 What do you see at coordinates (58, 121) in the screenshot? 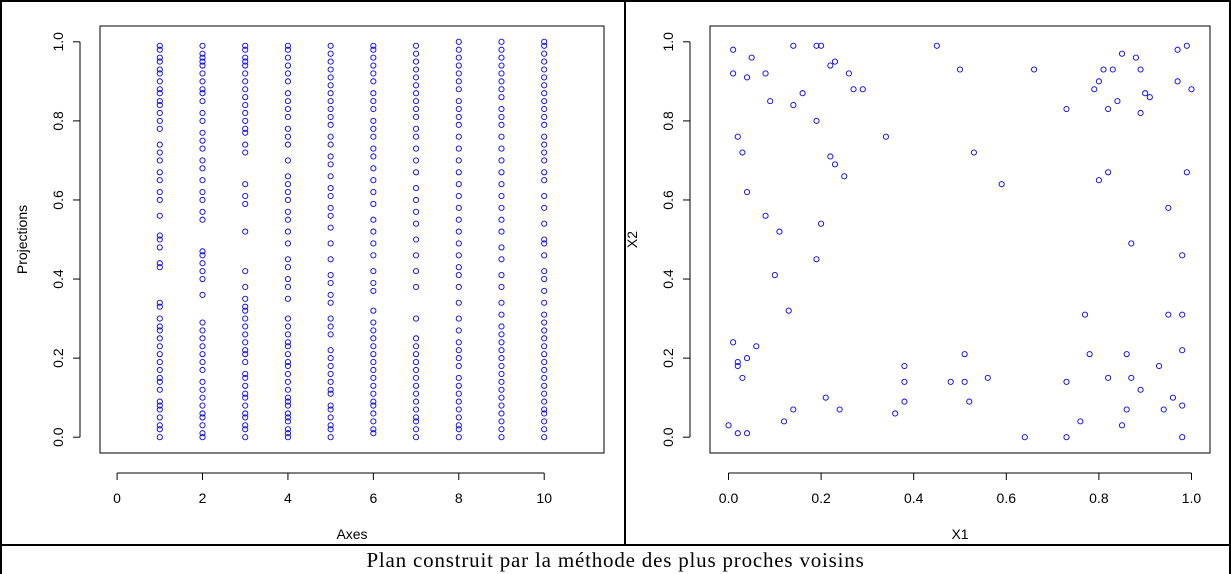
I see `y-tick-label: 0.8` at bounding box center [58, 121].